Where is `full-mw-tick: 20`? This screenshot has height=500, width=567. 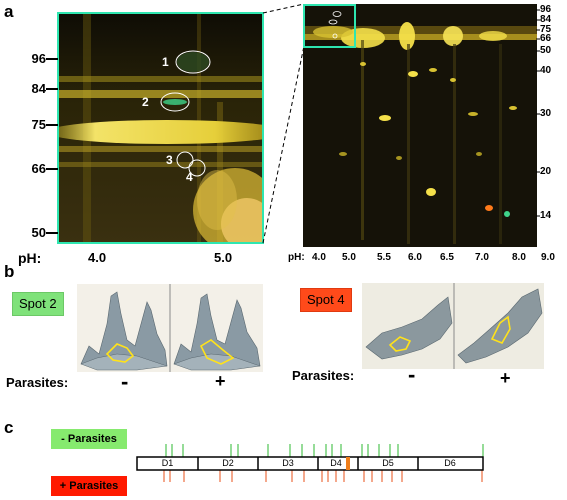 full-mw-tick: 20 is located at coordinates (546, 171).